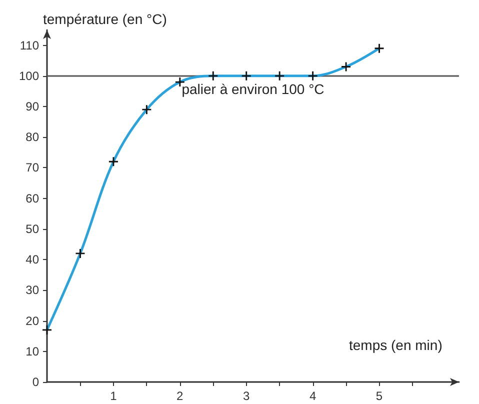 The width and height of the screenshot is (479, 404). Describe the element at coordinates (33, 107) in the screenshot. I see `y-tick-label: 90` at that location.